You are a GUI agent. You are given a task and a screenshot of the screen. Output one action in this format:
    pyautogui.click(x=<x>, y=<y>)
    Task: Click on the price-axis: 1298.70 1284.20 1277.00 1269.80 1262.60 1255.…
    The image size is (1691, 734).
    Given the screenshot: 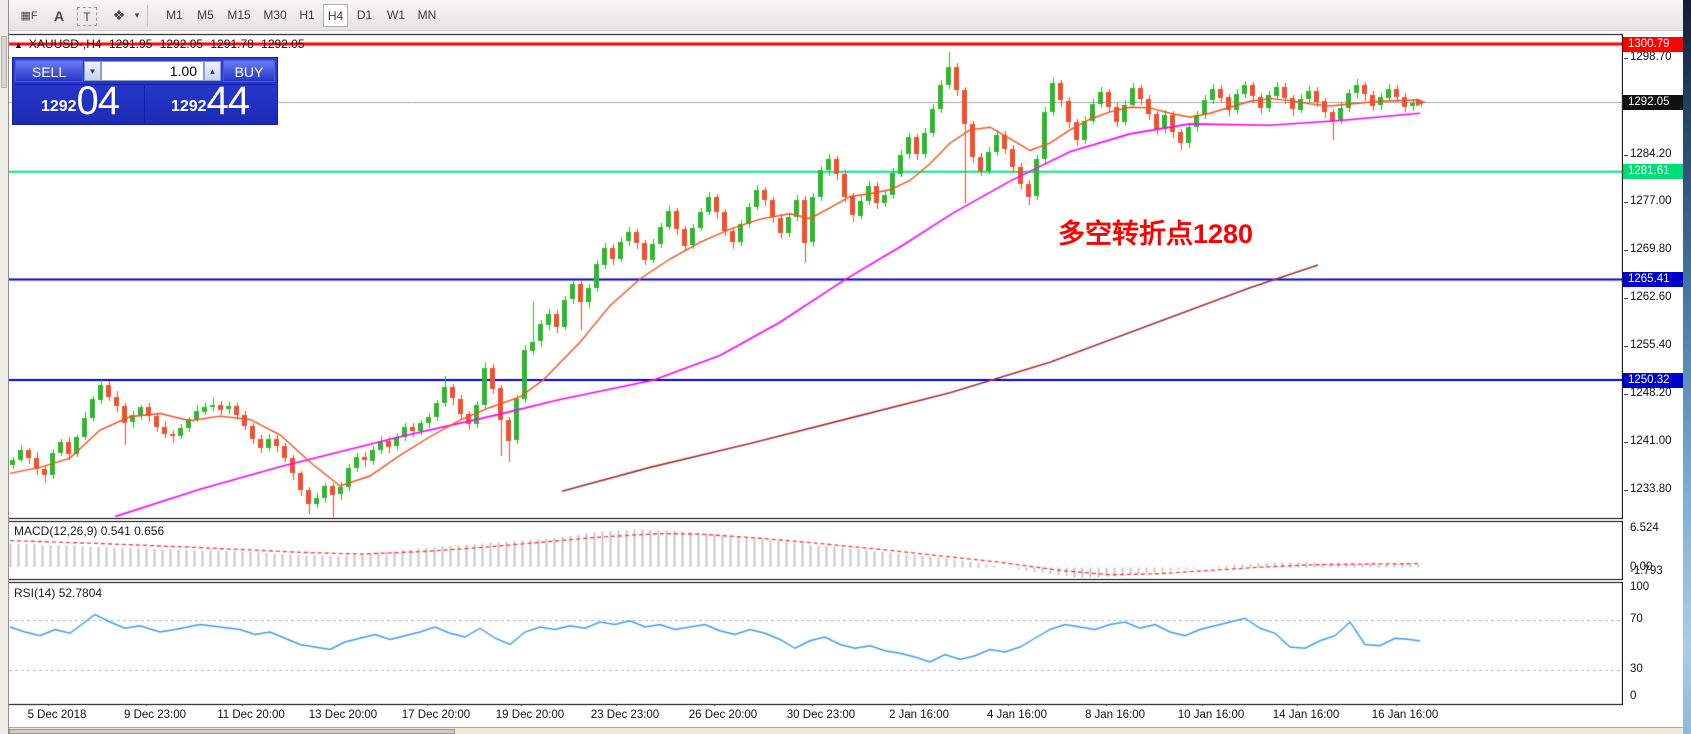 What is the action you would take?
    pyautogui.click(x=1653, y=380)
    